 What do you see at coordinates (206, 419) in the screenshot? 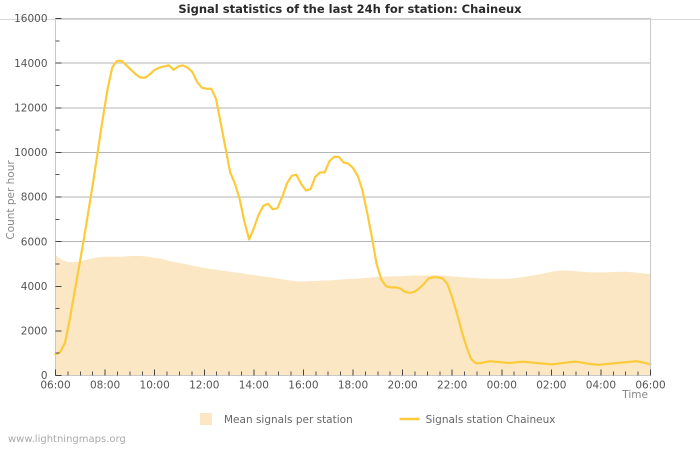
I see `legend-swatch-area` at bounding box center [206, 419].